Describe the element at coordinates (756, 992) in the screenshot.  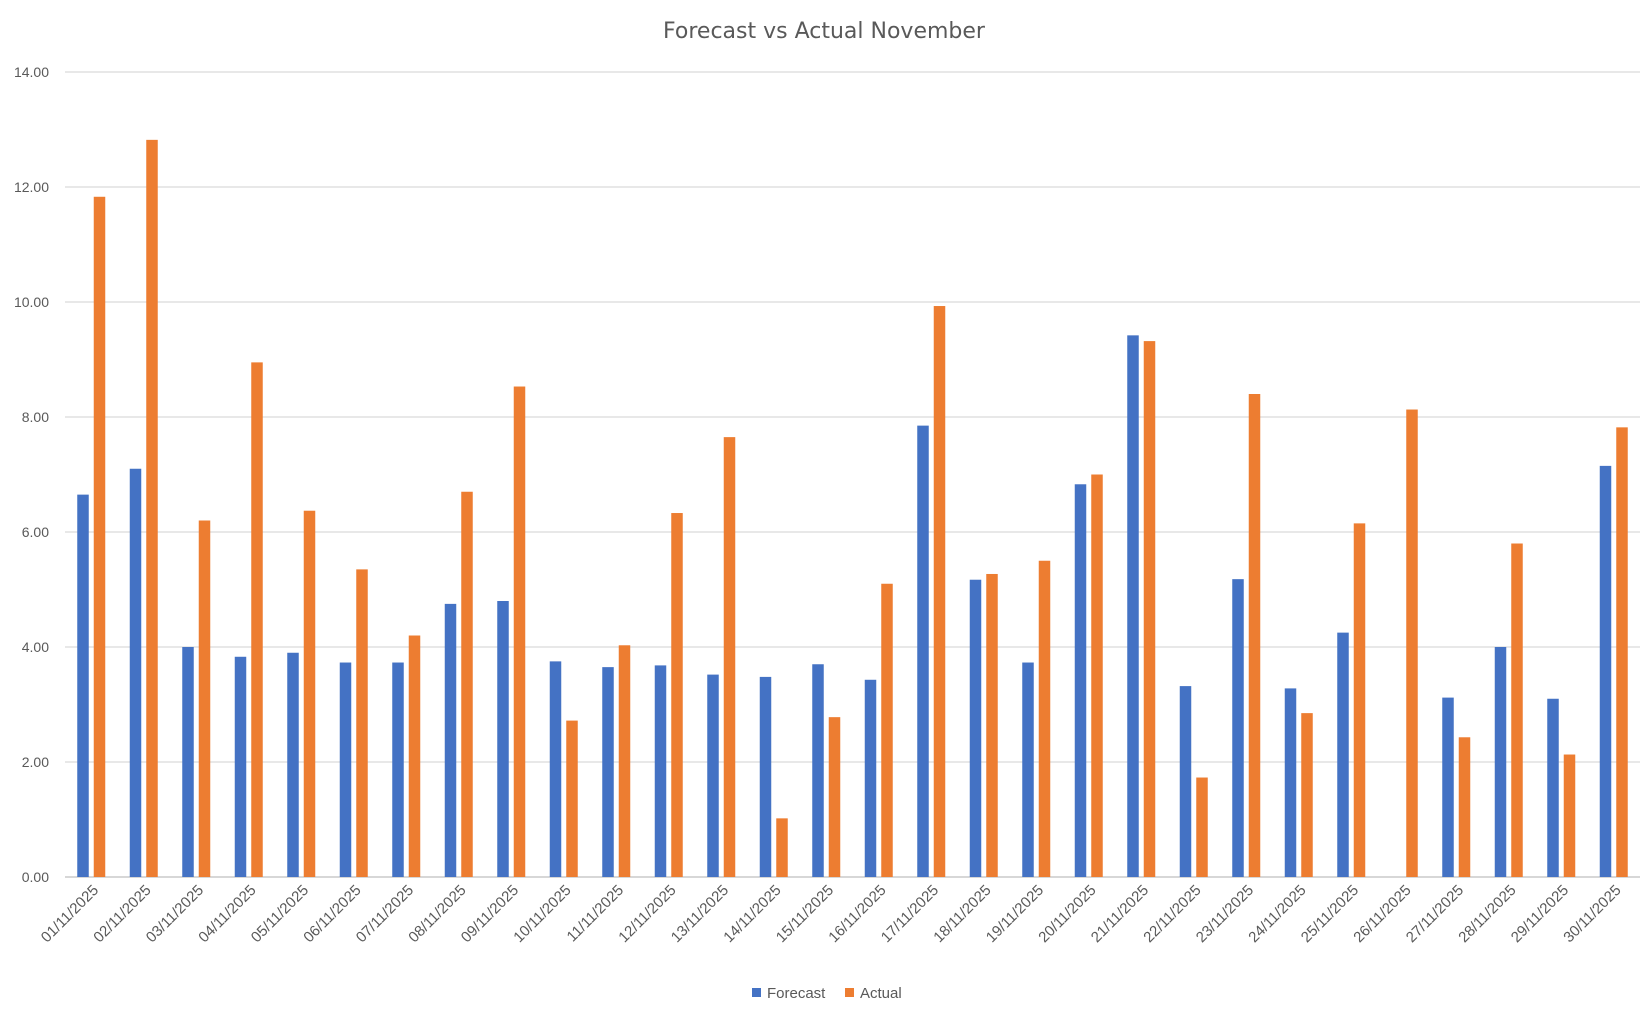
I see `legend-swatch-forecast` at that location.